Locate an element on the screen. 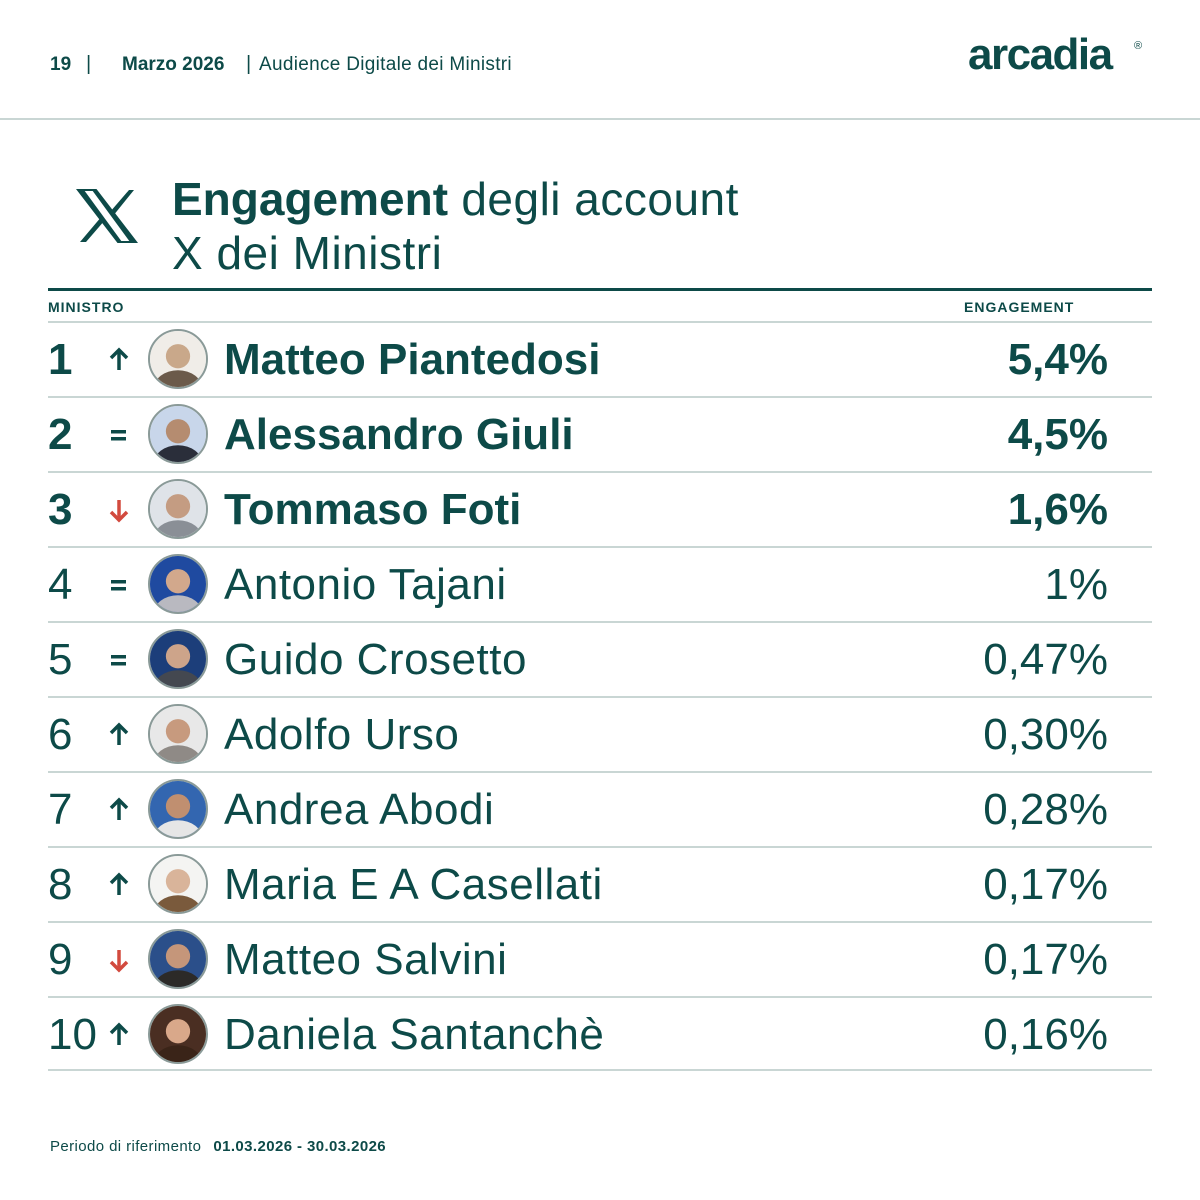 Image resolution: width=1200 pixels, height=1200 pixels. title-bold-part: Engagement is located at coordinates (310, 199).